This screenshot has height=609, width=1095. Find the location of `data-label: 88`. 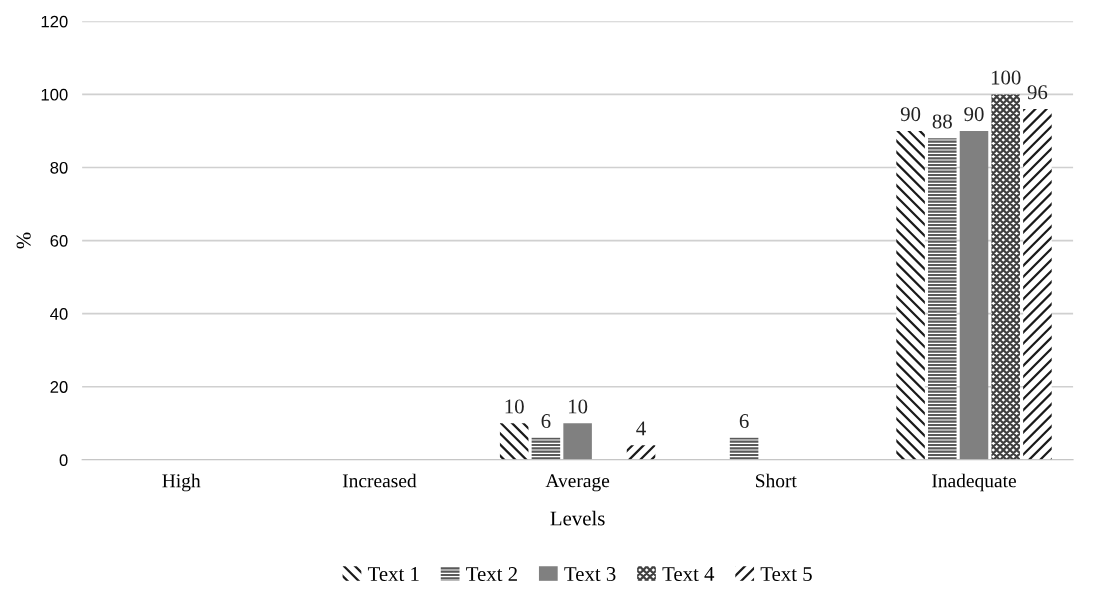

data-label: 88 is located at coordinates (942, 121).